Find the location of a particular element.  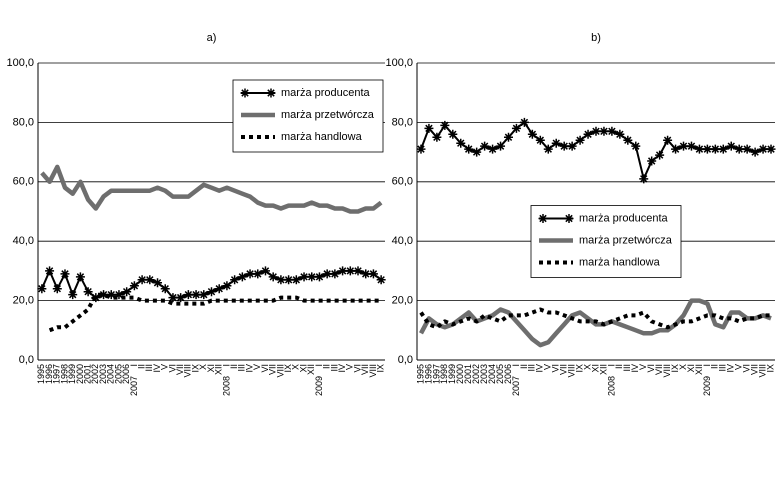

legend-label: marża przetwórcza is located at coordinates (328, 115).